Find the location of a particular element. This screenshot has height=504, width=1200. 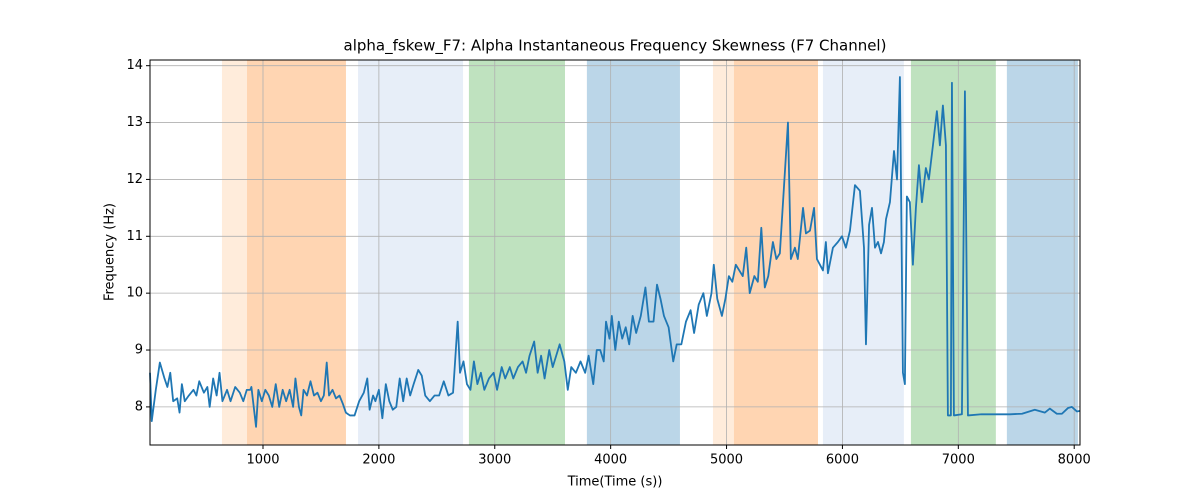

y-tick-label: 12 is located at coordinates (134, 179).